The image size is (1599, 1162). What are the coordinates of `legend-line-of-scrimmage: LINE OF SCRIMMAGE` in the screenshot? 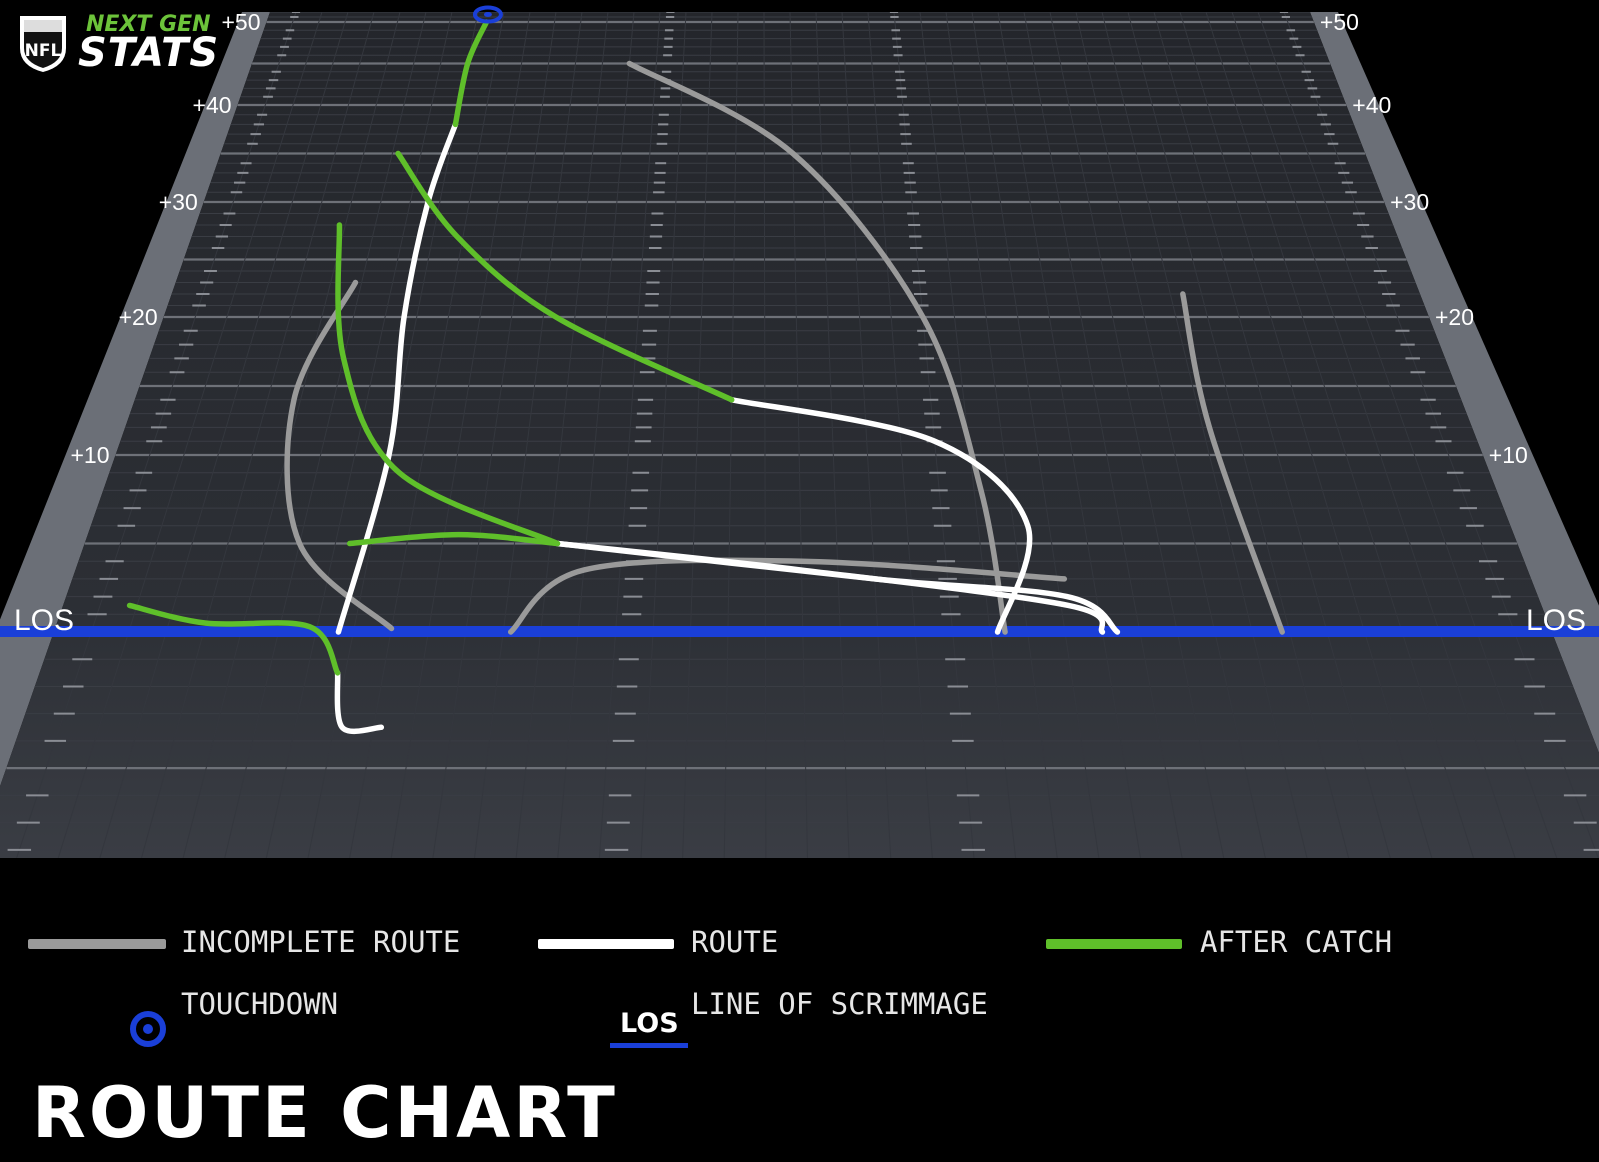 It's located at (839, 1004).